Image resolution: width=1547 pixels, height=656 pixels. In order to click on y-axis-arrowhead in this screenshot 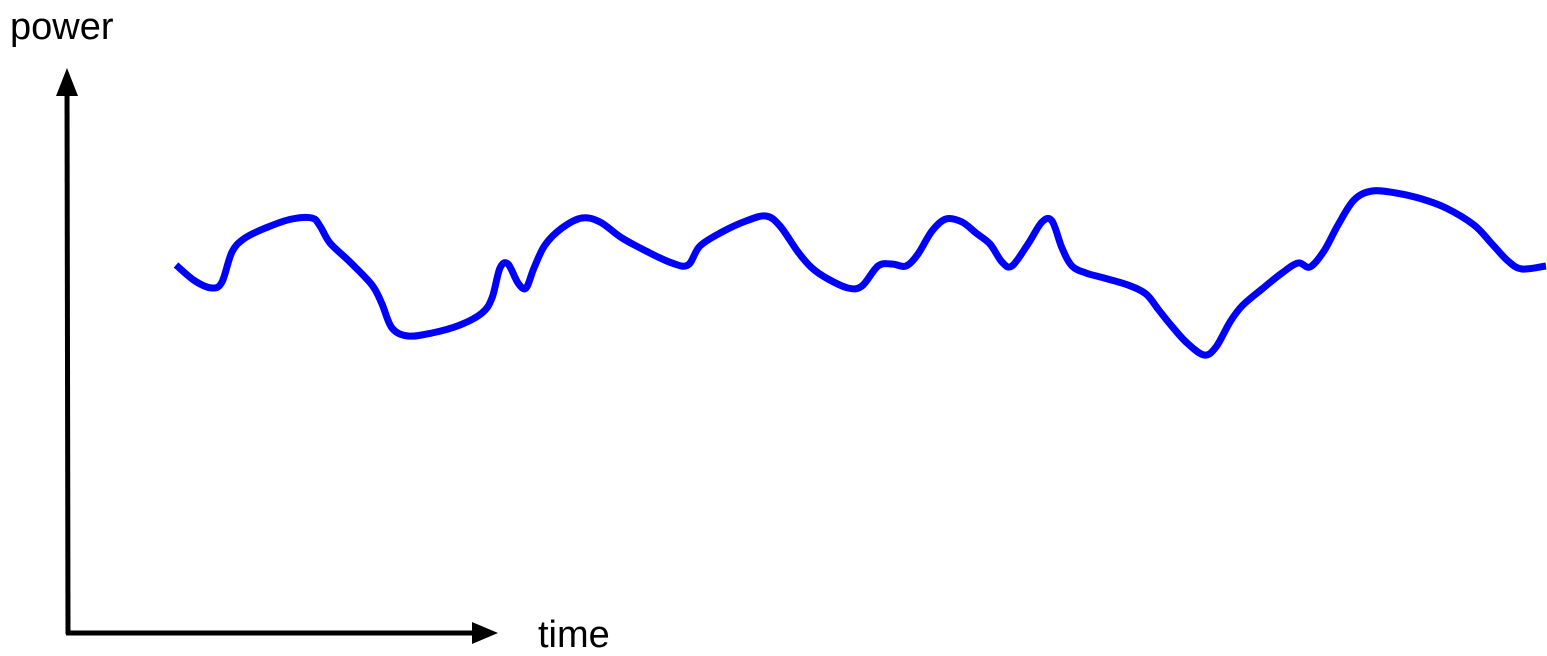, I will do `click(67, 82)`.